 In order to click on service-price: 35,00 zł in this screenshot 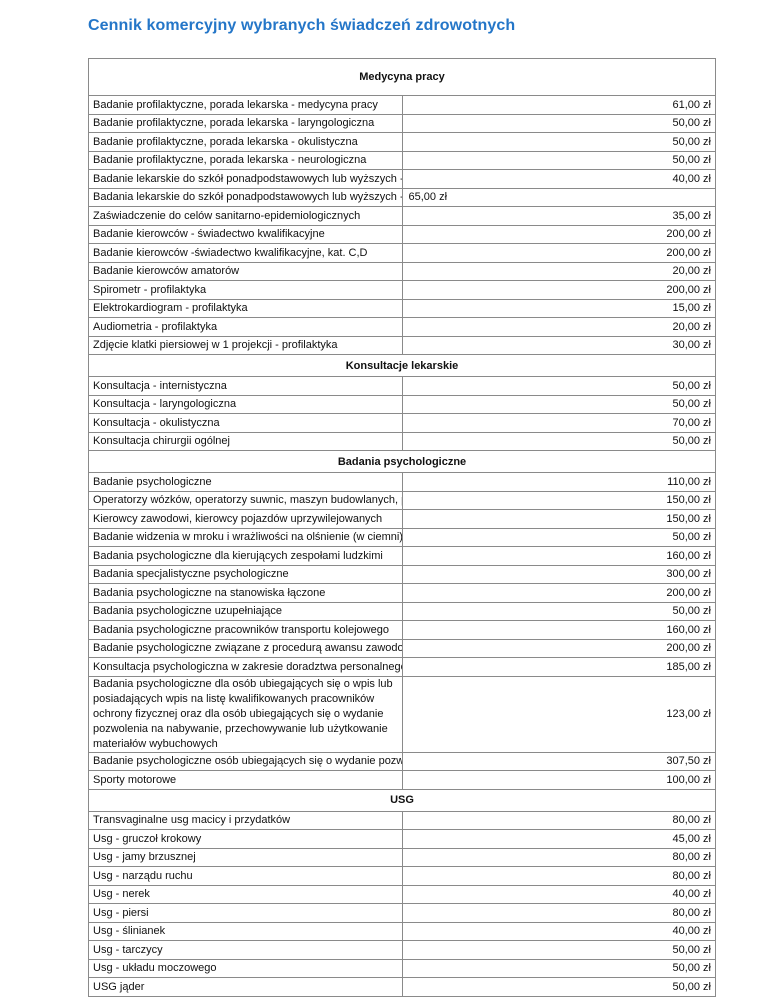, I will do `click(558, 216)`.